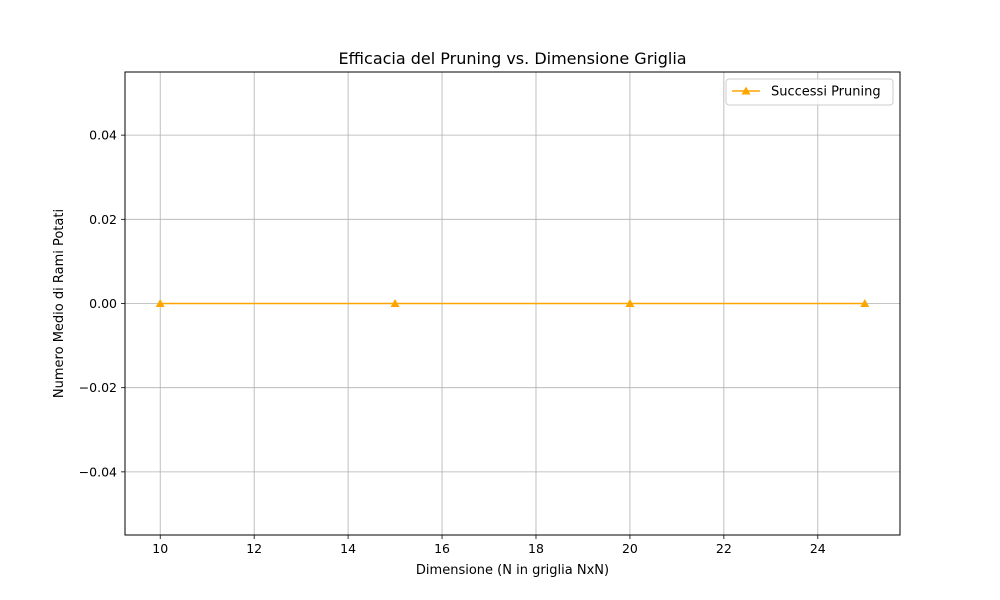  Describe the element at coordinates (746, 90) in the screenshot. I see `legend-triangle-marker` at that location.